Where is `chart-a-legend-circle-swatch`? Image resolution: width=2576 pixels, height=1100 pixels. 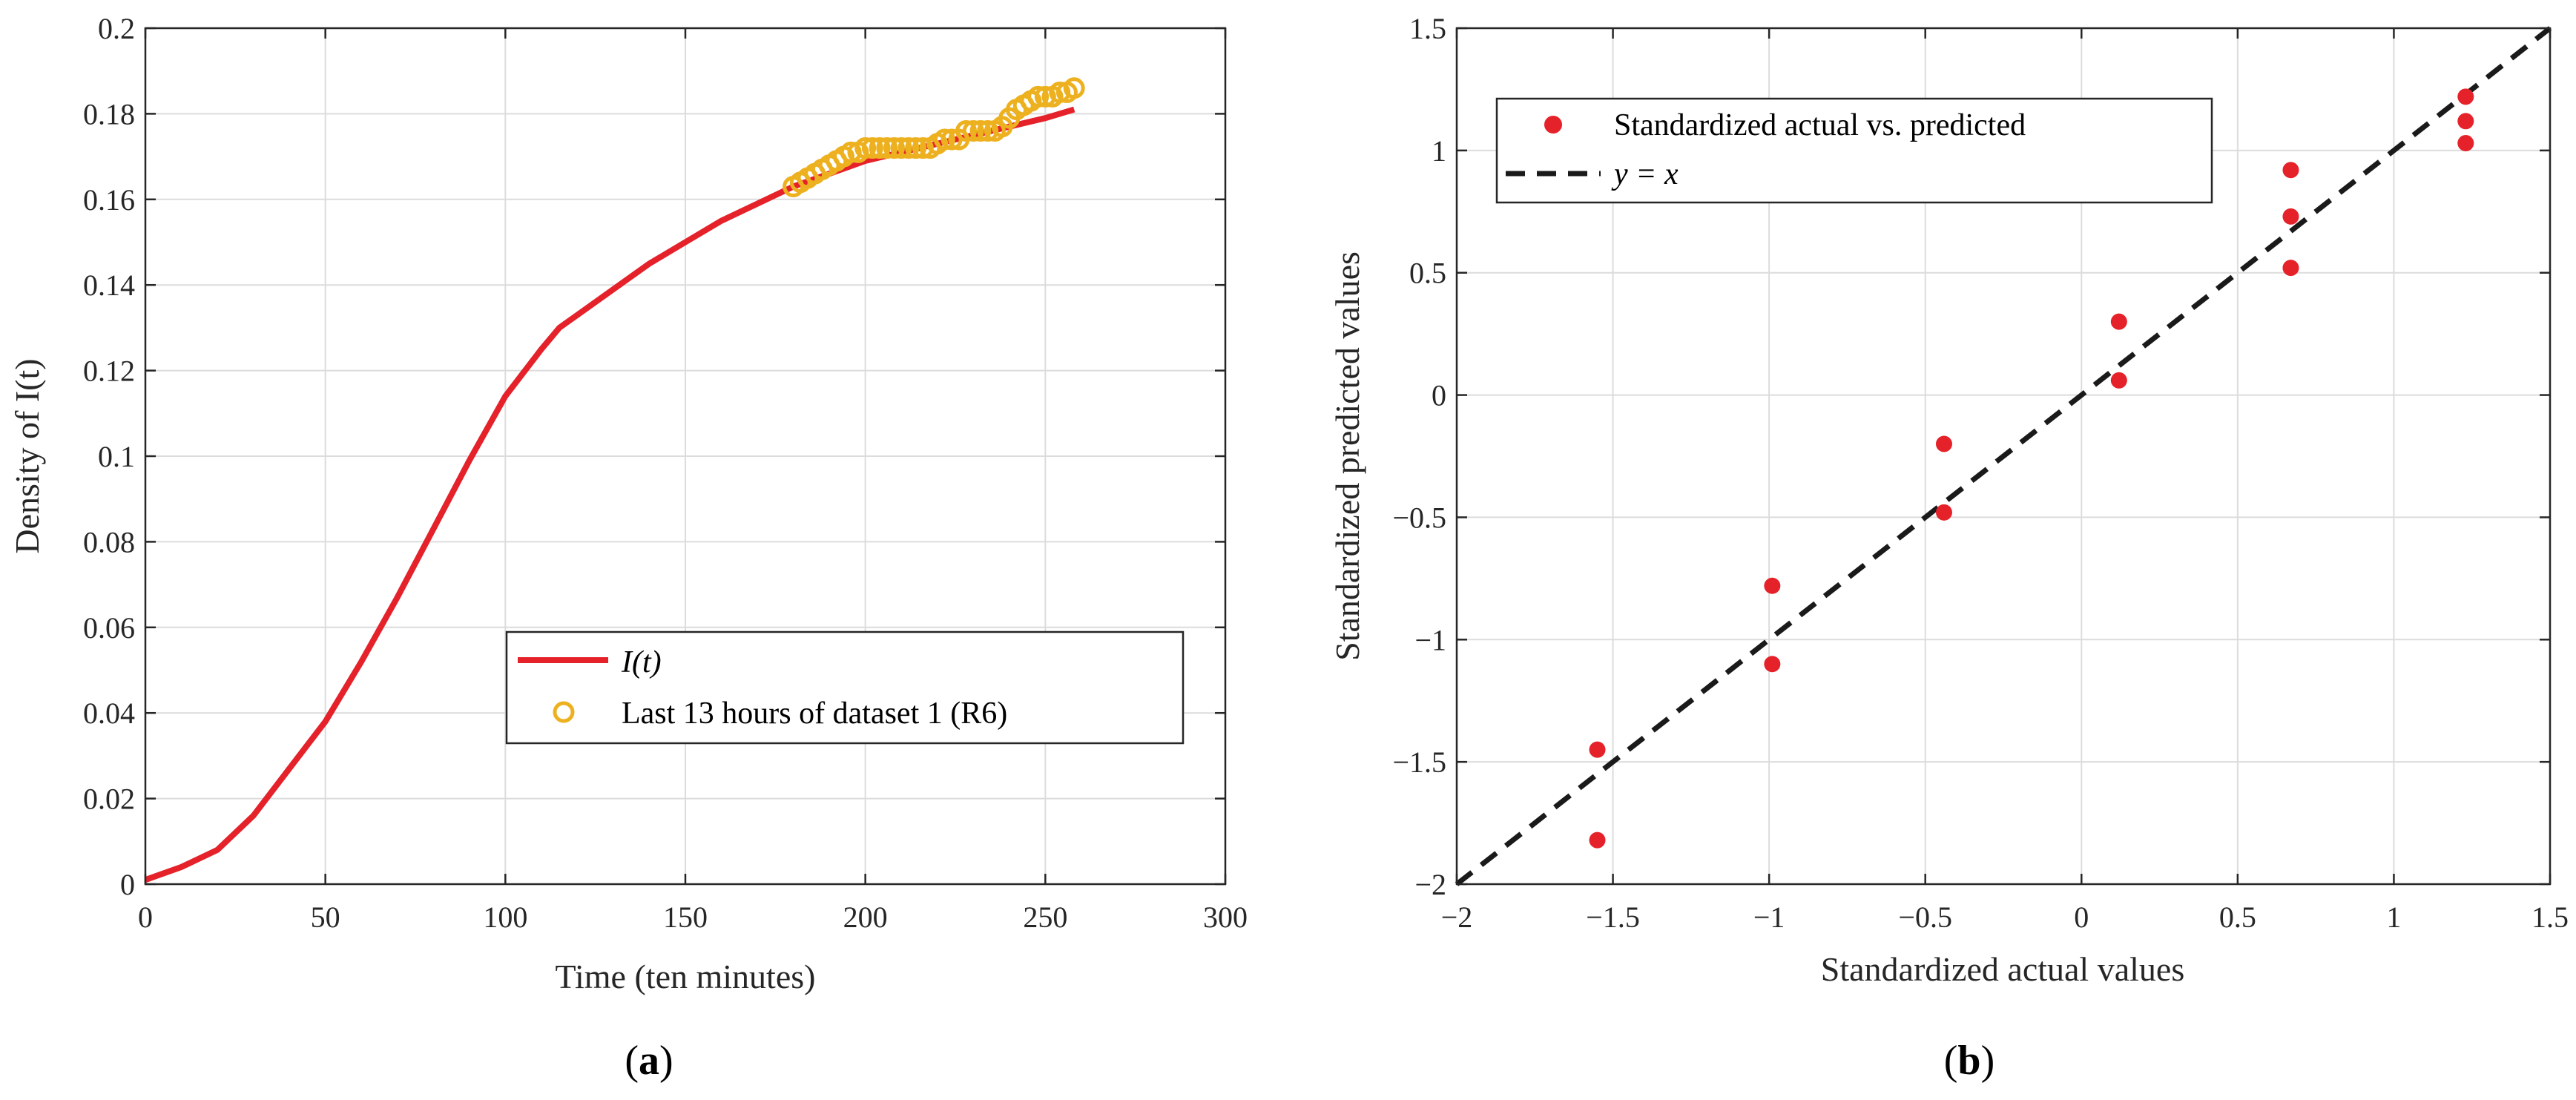 chart-a-legend-circle-swatch is located at coordinates (564, 712).